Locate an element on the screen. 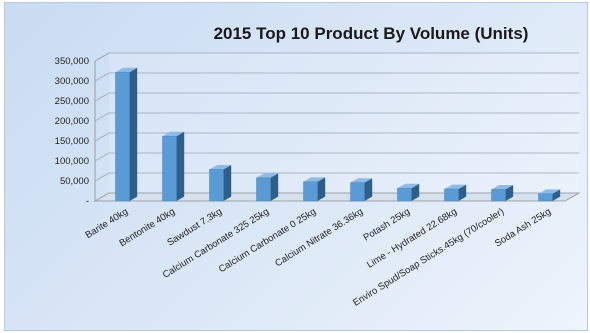  y-tick-label: - is located at coordinates (87, 201).